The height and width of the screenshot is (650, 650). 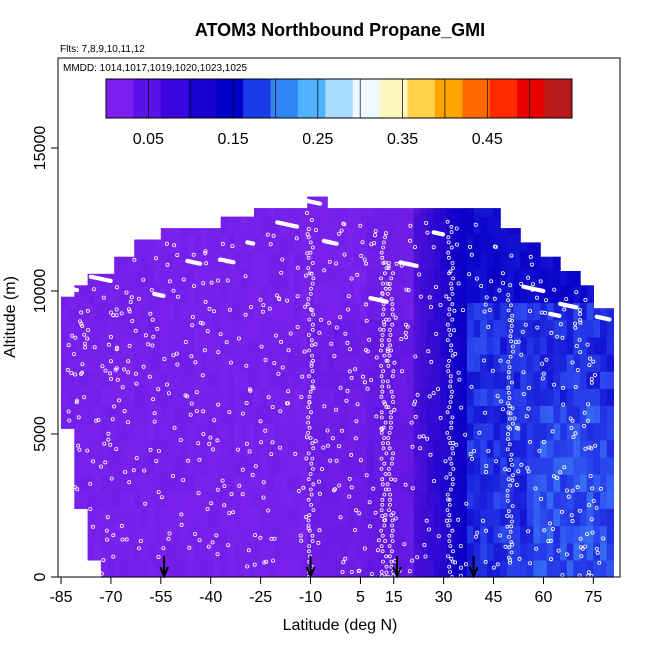 I want to click on flight-leg-point, so click(x=320, y=203).